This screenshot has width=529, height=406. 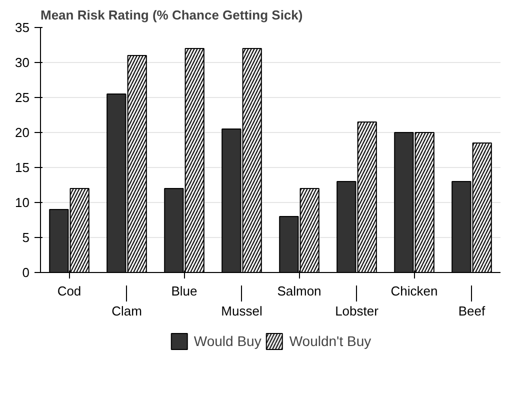 What do you see at coordinates (127, 311) in the screenshot?
I see `x-tick-label: Clam` at bounding box center [127, 311].